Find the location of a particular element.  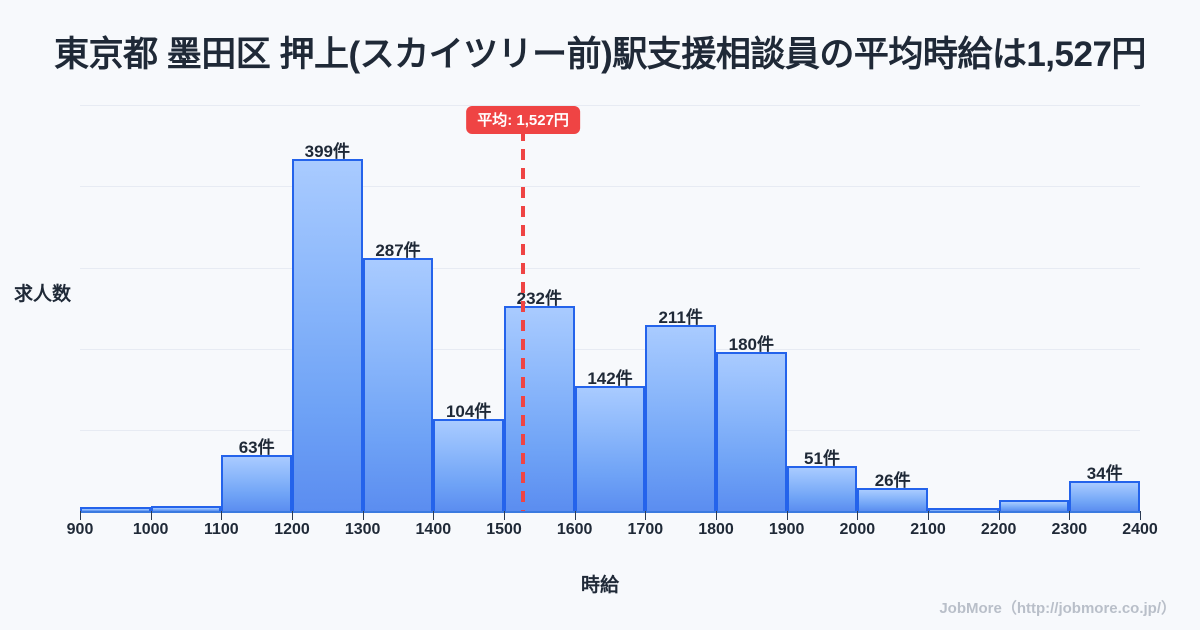

x-axis-tick-label: 1100 is located at coordinates (221, 529).